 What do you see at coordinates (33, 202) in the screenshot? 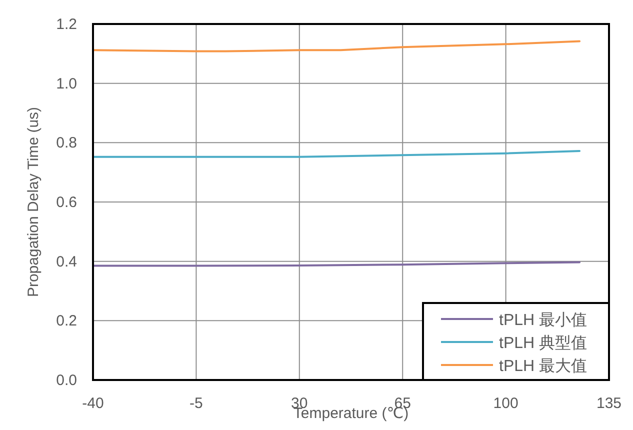
I see `y-axis-title: Propagation Delay Time (us)` at bounding box center [33, 202].